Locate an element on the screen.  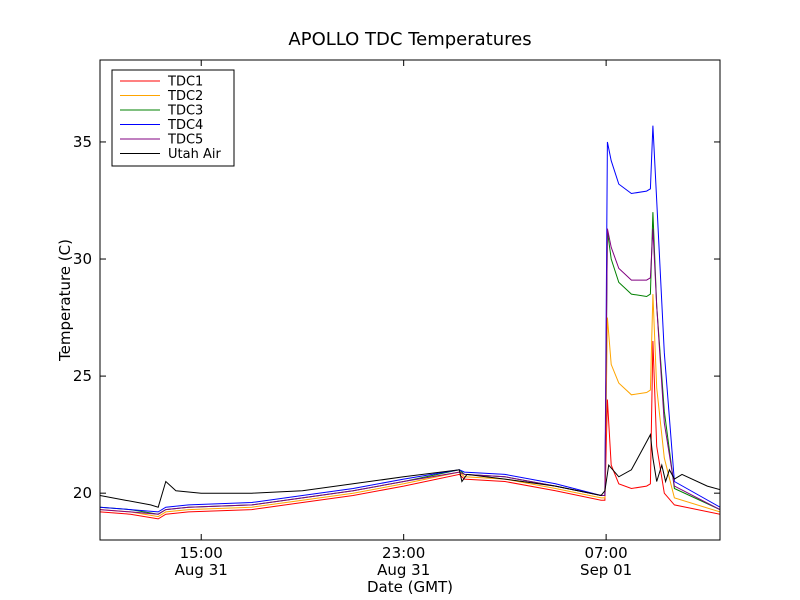
y-tick-label: 25 is located at coordinates (82, 376).